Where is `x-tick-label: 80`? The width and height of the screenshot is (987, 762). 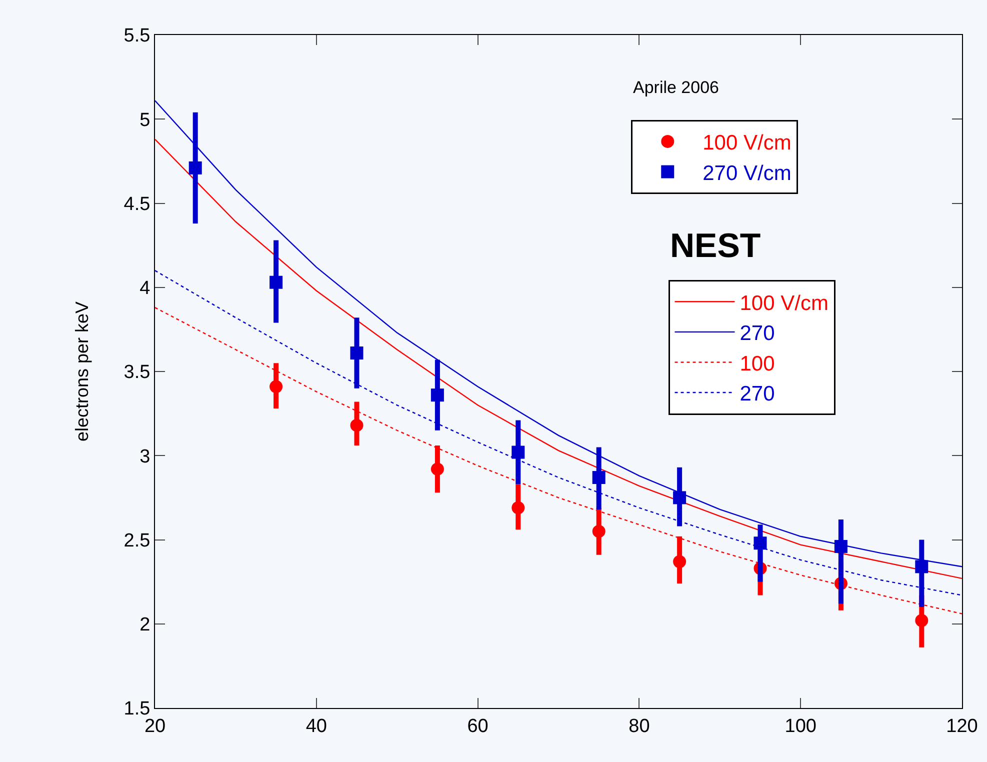
x-tick-label: 80 is located at coordinates (639, 726).